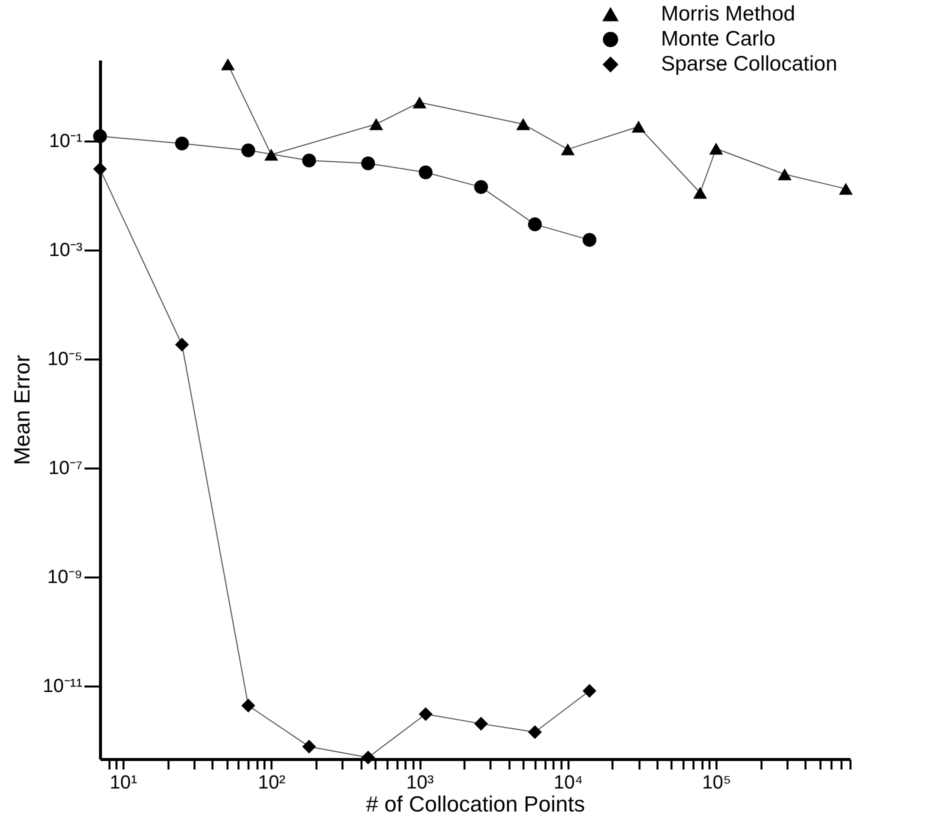  Describe the element at coordinates (62, 687) in the screenshot. I see `y-tick-label: 10⁻¹¹` at that location.